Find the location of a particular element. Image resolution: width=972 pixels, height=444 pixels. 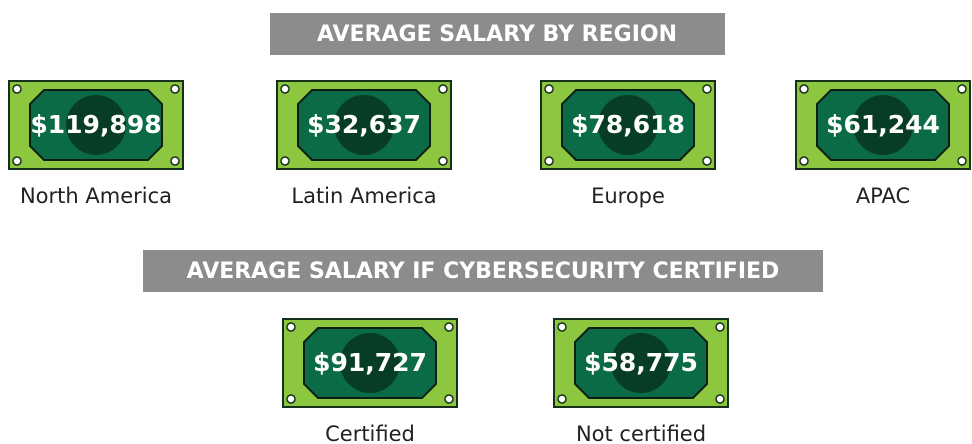

bill: $58,775 is located at coordinates (641, 363).